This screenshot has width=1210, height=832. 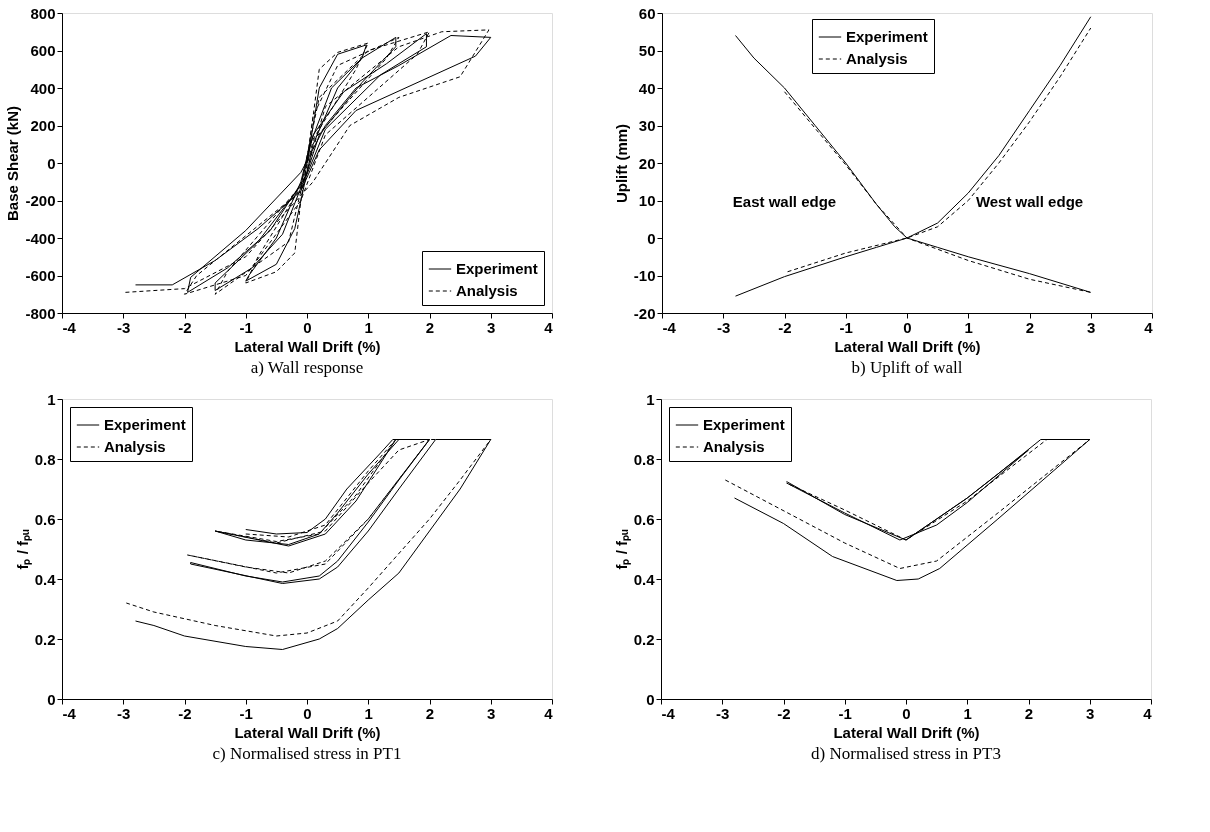 I want to click on text: b) Uplift of wall, so click(x=907, y=367).